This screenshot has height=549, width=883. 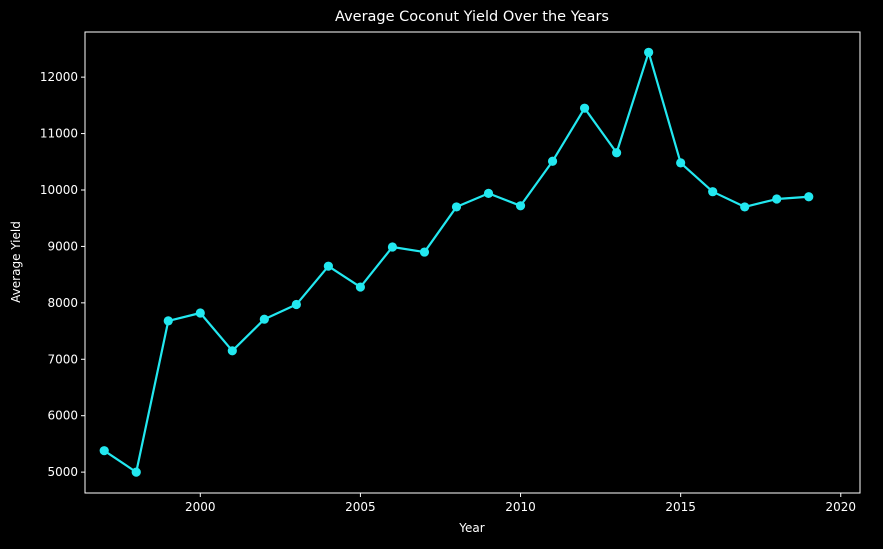 What do you see at coordinates (62, 472) in the screenshot?
I see `y-tick-label: 5000` at bounding box center [62, 472].